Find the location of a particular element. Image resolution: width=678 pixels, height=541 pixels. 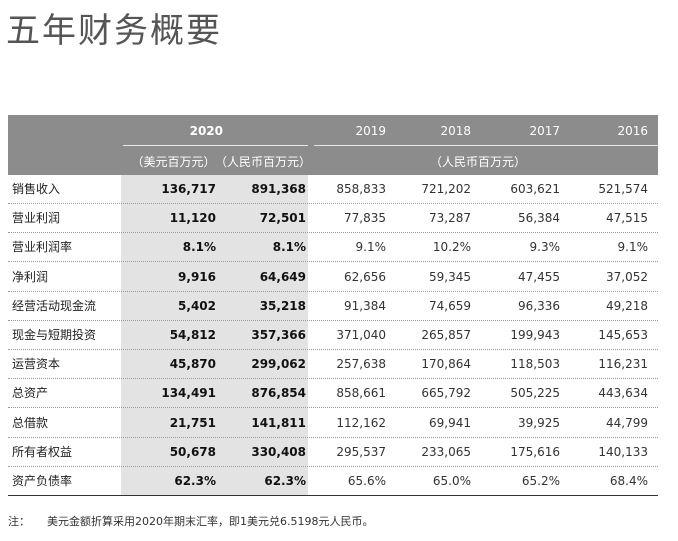

cell-2018: 69,941 is located at coordinates (450, 422).